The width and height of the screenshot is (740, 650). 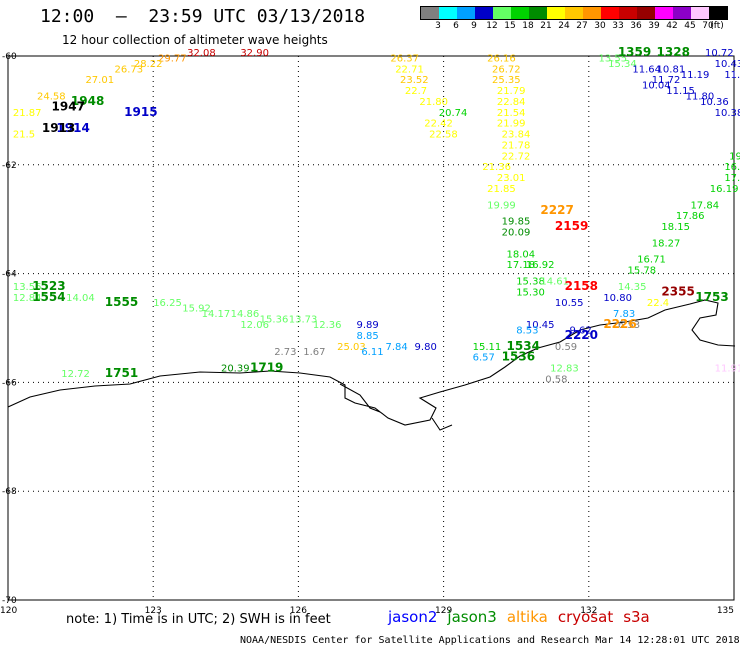 I want to click on wave-height-value: 22.72, so click(x=516, y=156).